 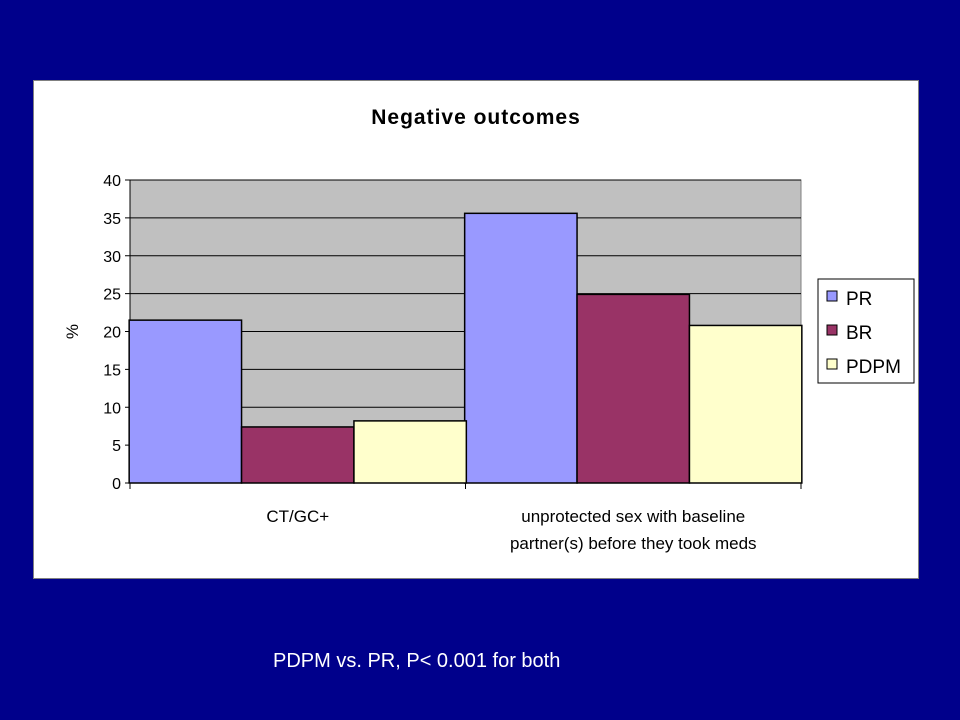 What do you see at coordinates (112, 181) in the screenshot?
I see `y-tick-label: 40` at bounding box center [112, 181].